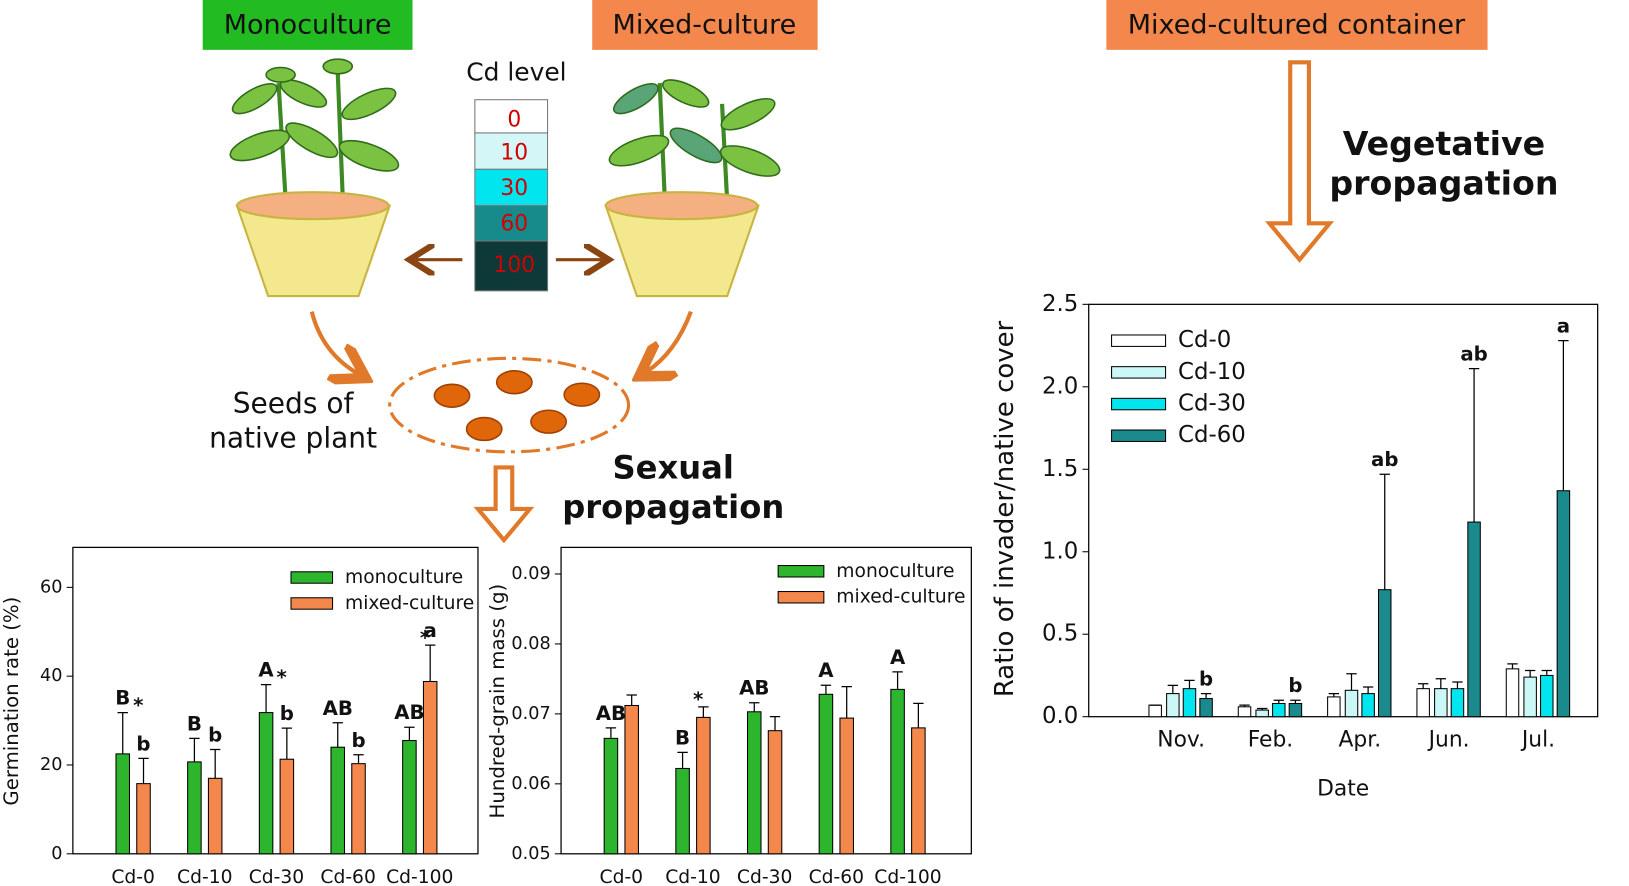 The width and height of the screenshot is (1629, 886). Describe the element at coordinates (517, 406) in the screenshot. I see `seeds` at that location.